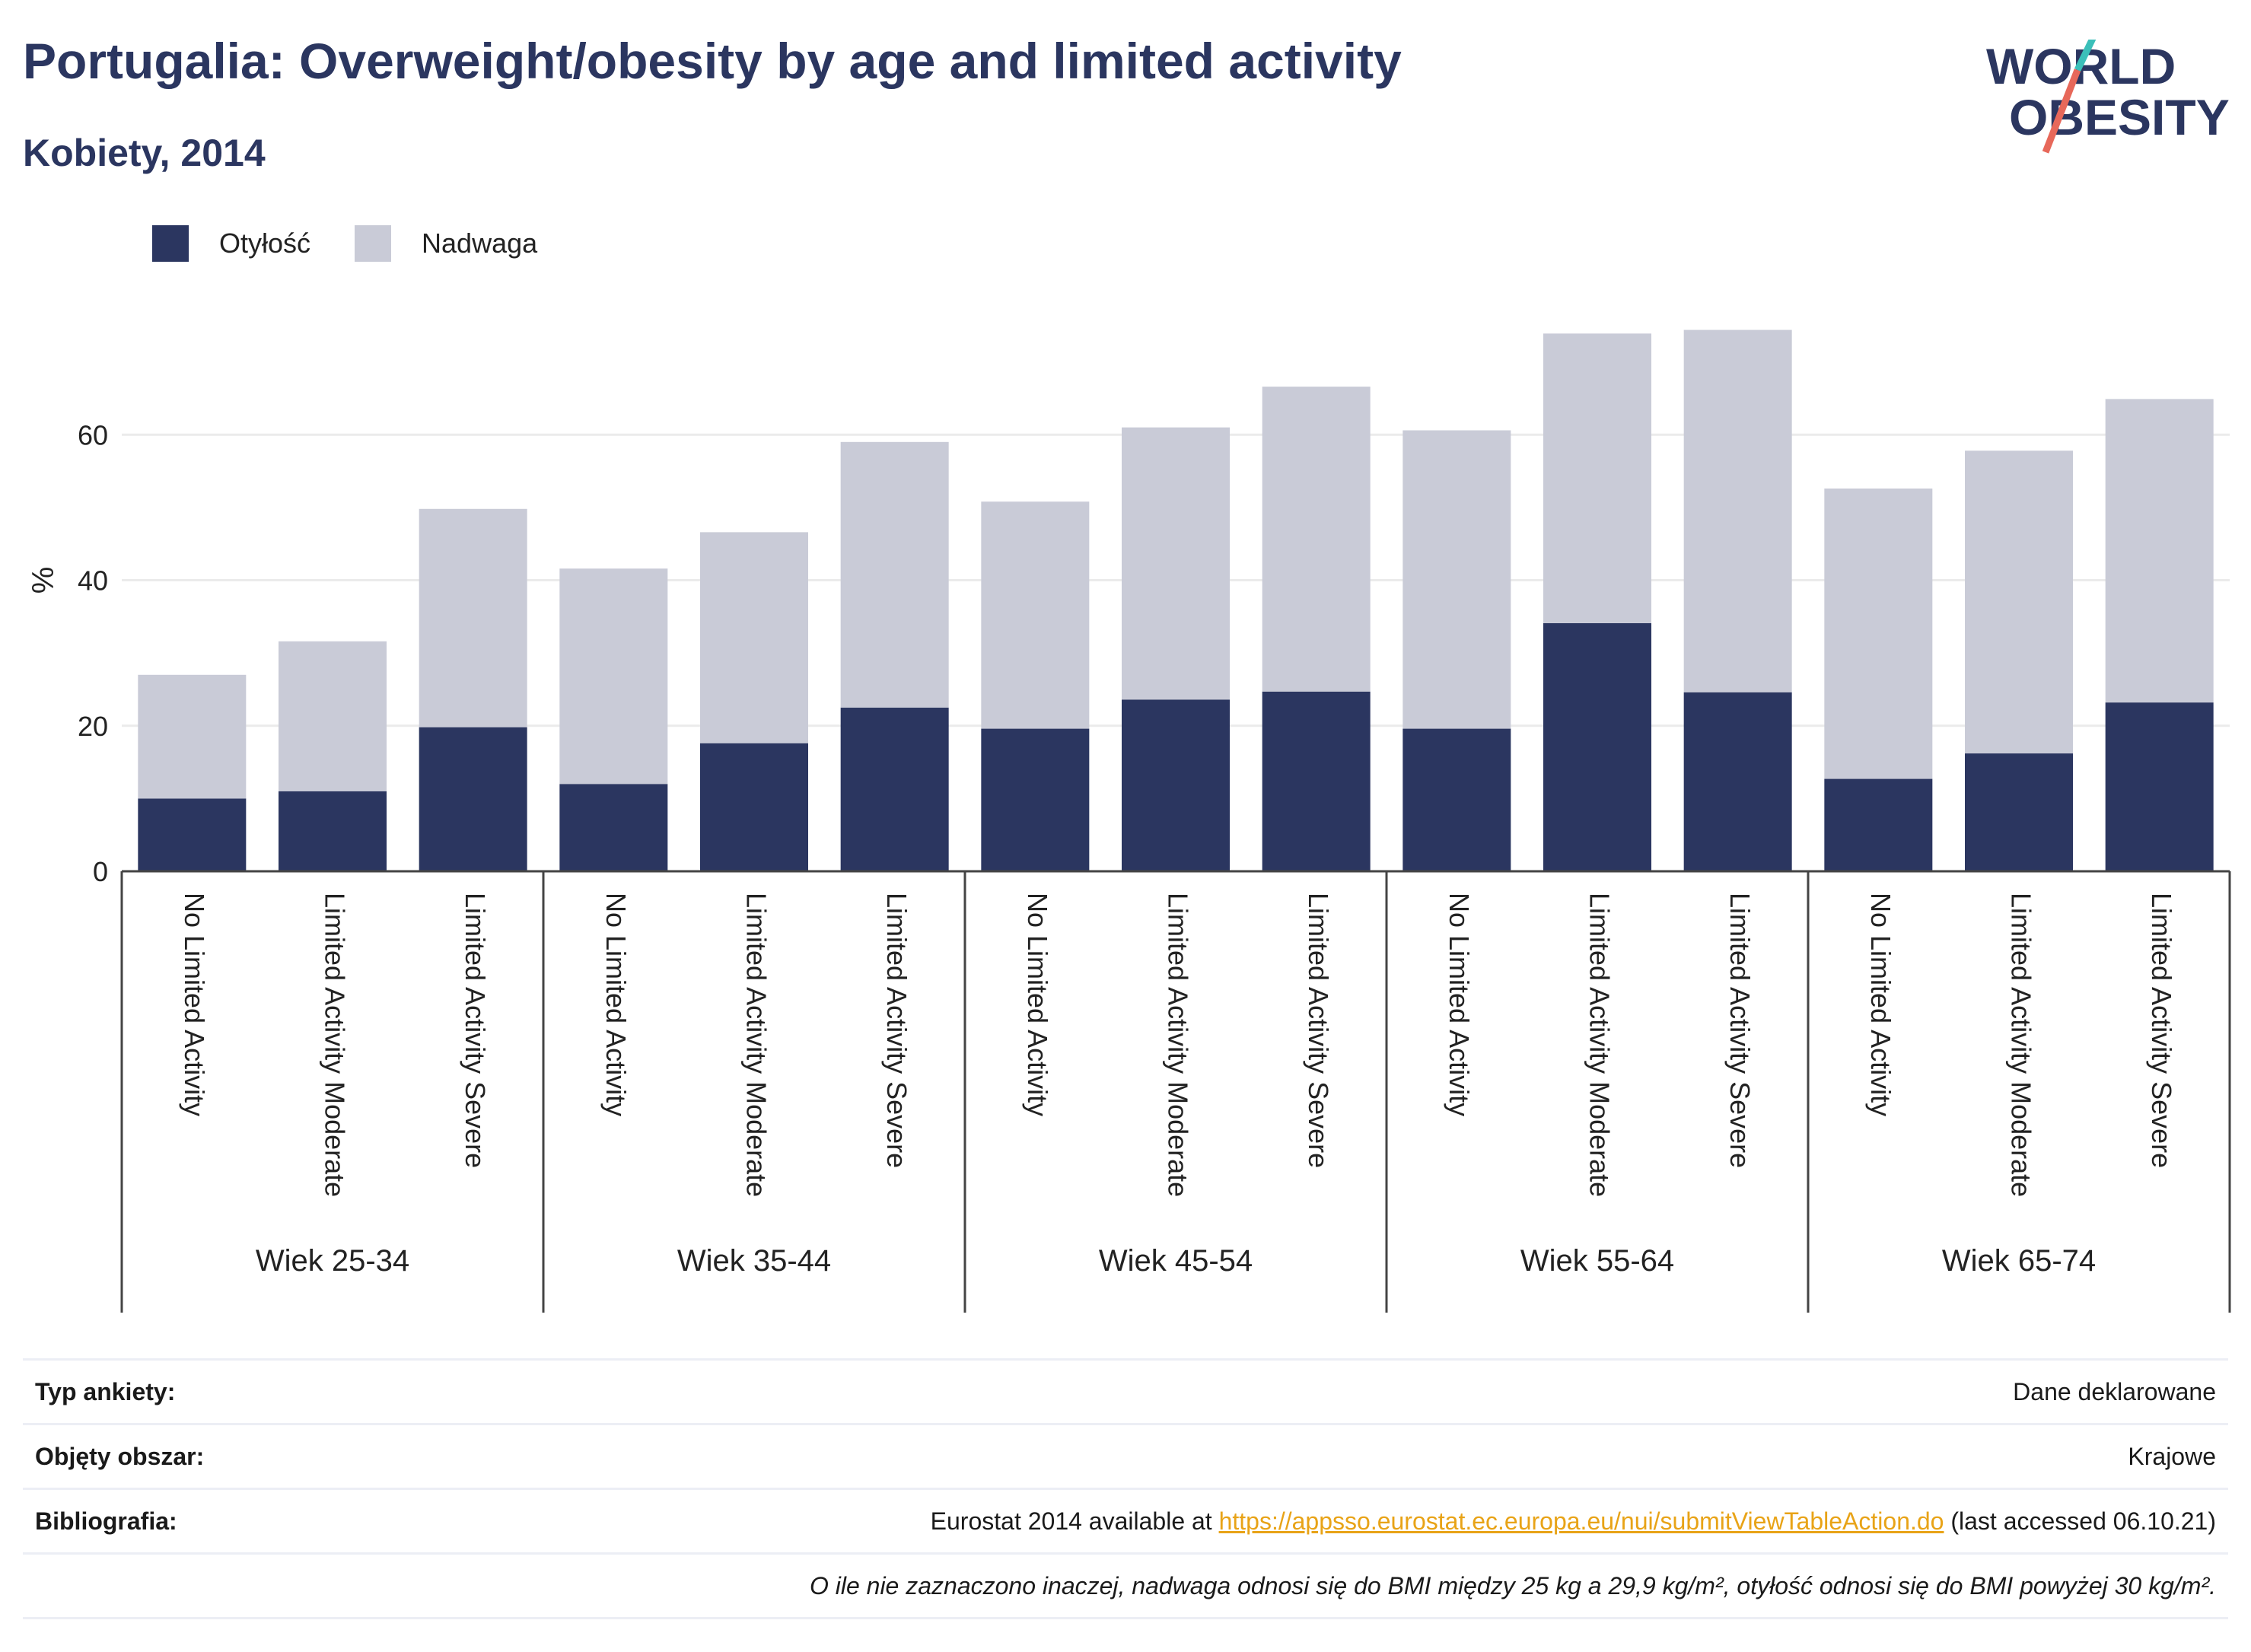 The height and width of the screenshot is (1652, 2251). I want to click on group-label: Wiek 25-34, so click(332, 1261).